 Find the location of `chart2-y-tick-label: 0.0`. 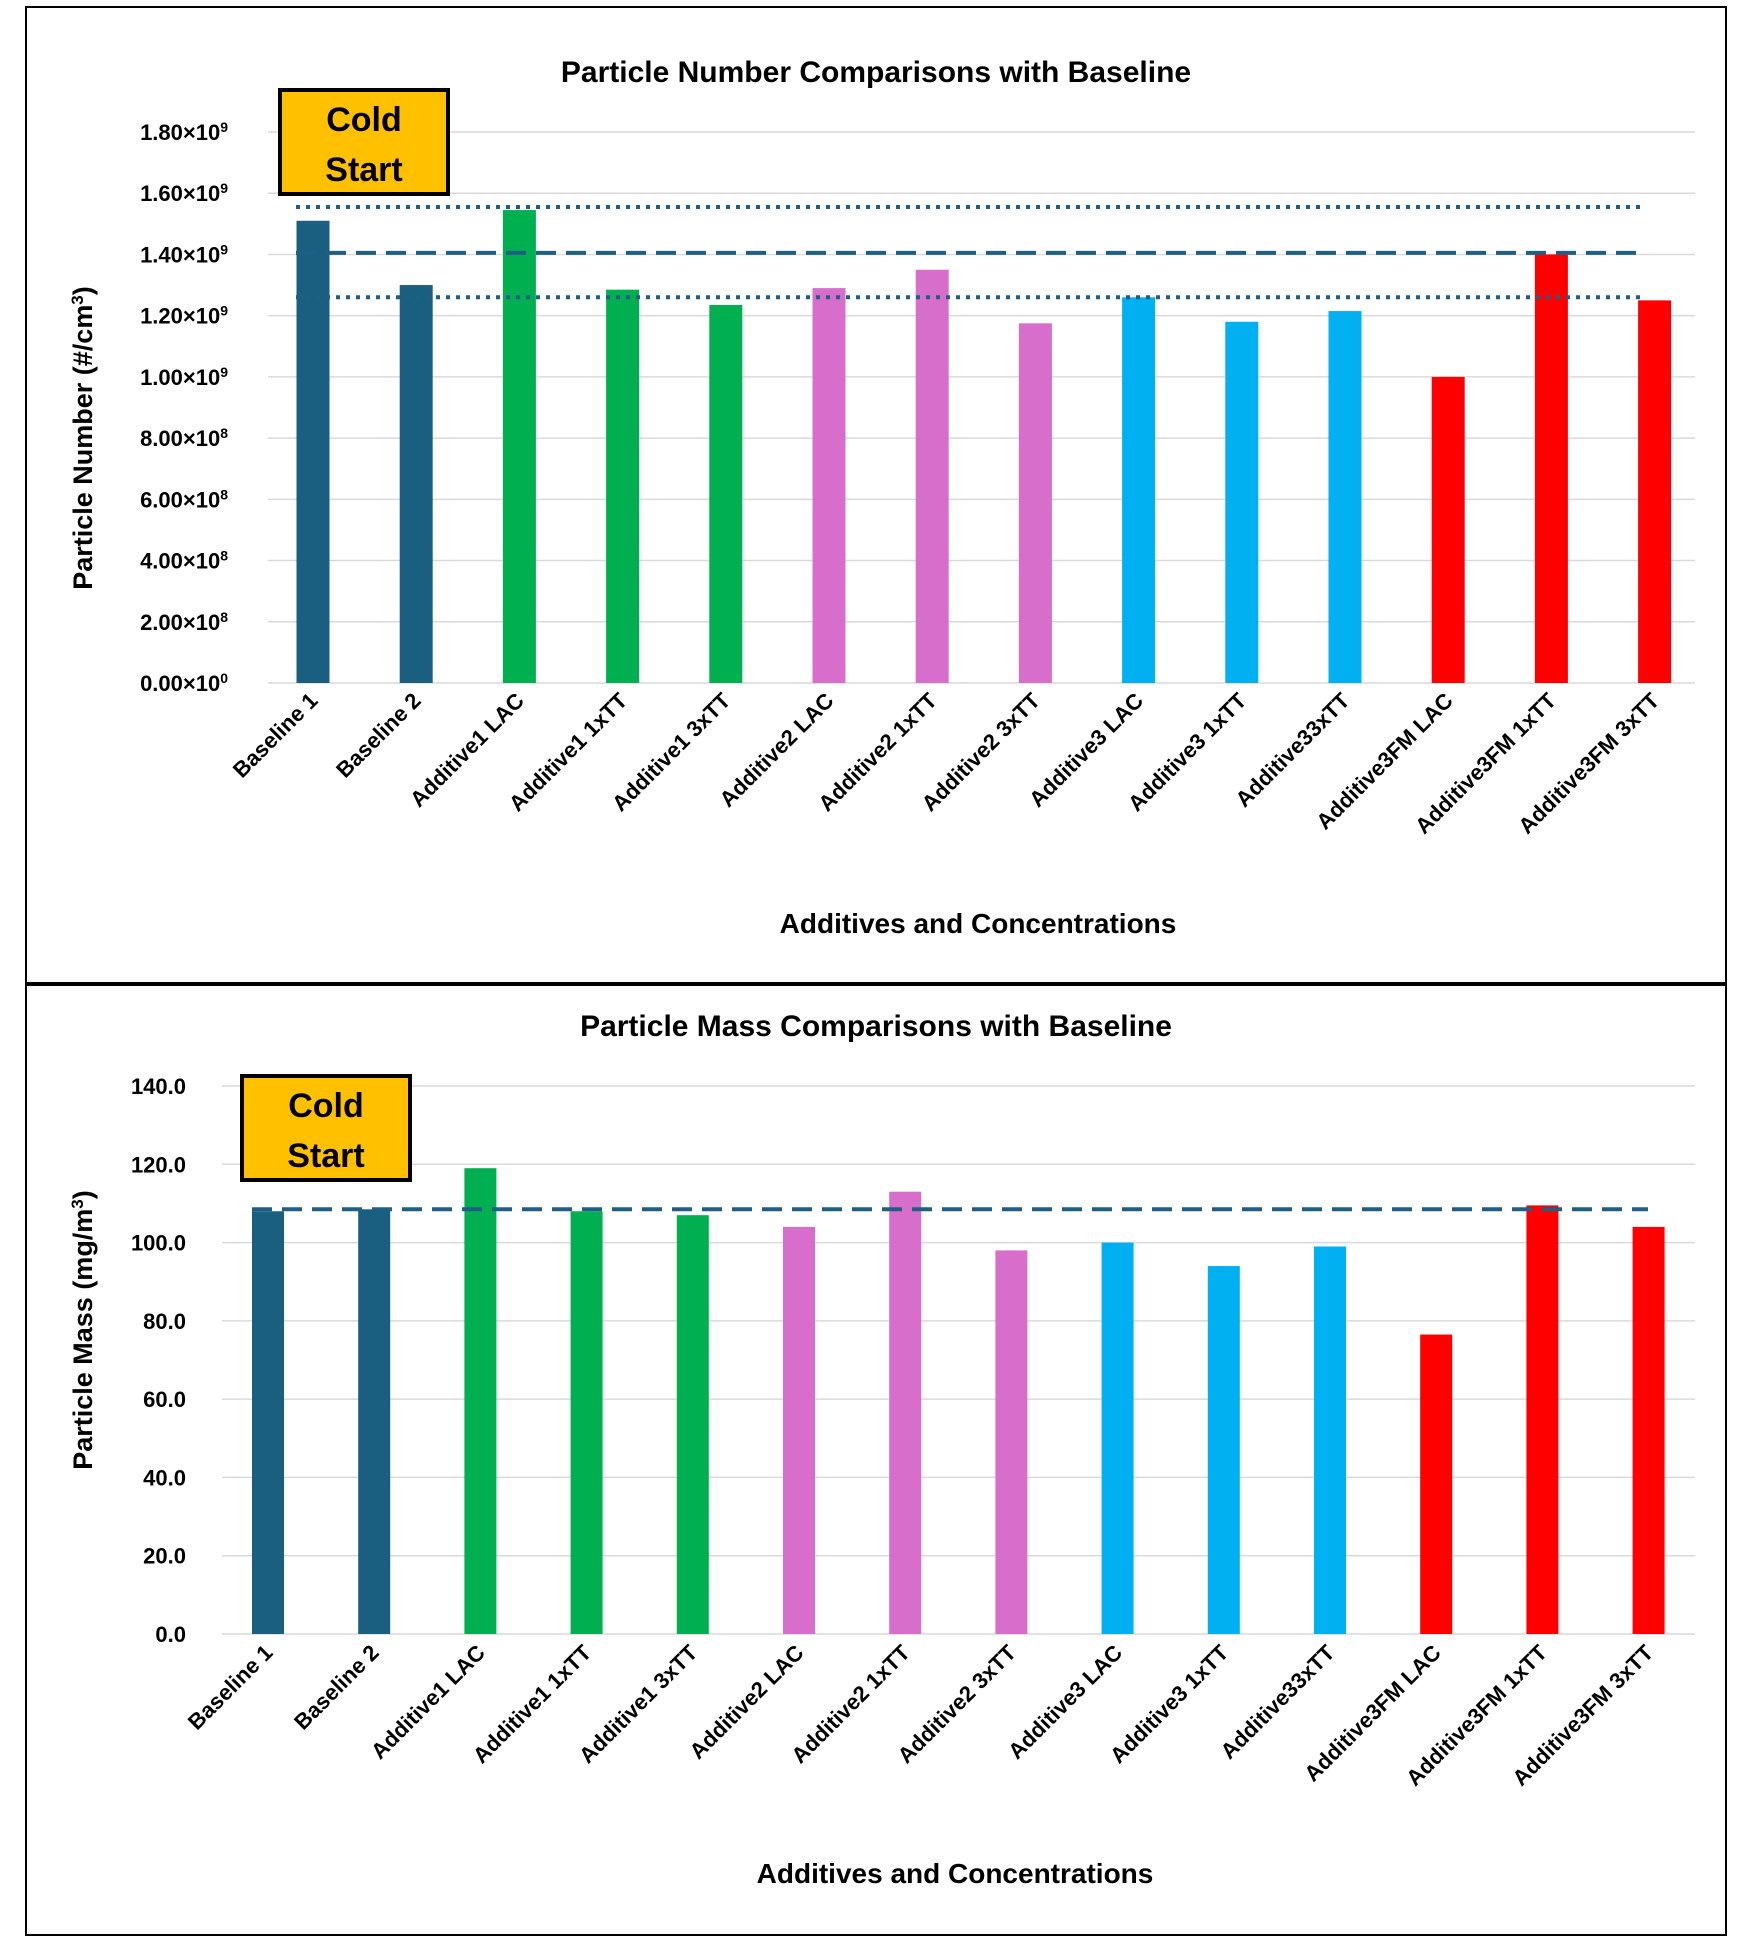

chart2-y-tick-label: 0.0 is located at coordinates (170, 1634).